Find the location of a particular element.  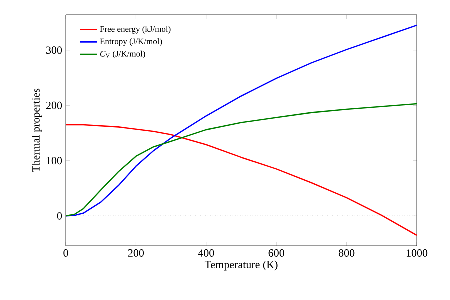

x-tick-label: 800 is located at coordinates (346, 253).